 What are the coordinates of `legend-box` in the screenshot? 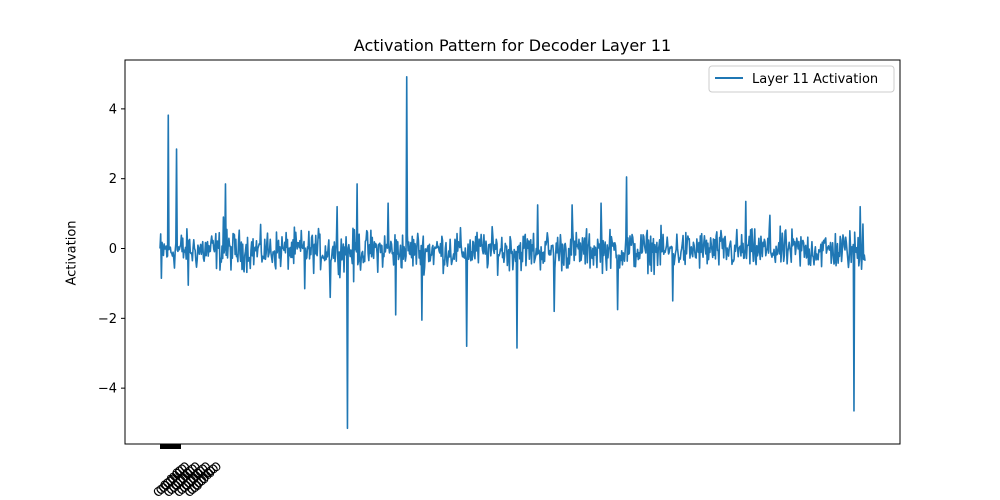 It's located at (801, 79).